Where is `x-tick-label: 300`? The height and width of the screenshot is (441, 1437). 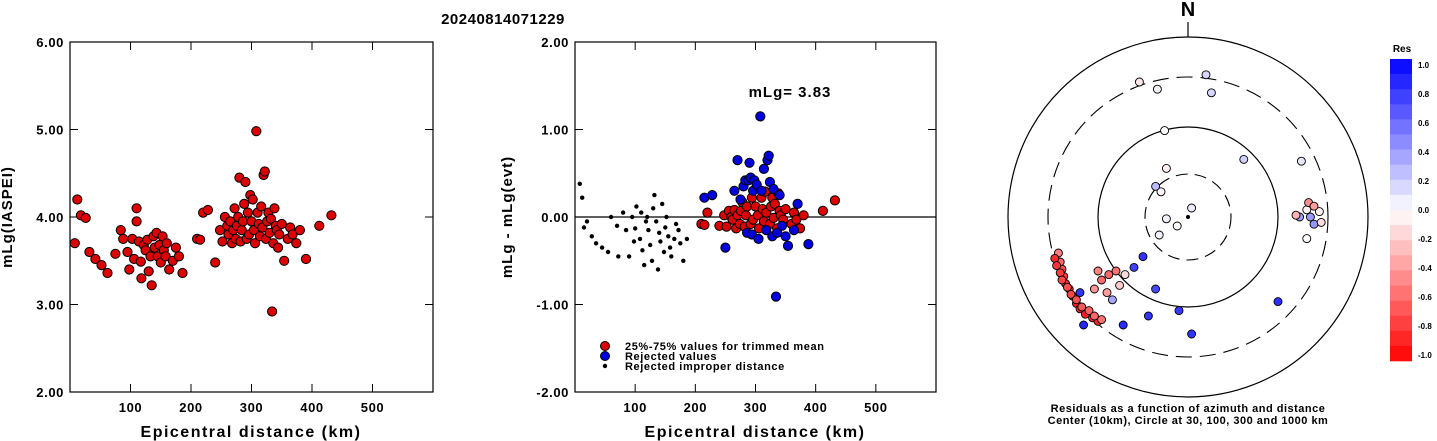
x-tick-label: 300 is located at coordinates (756, 407).